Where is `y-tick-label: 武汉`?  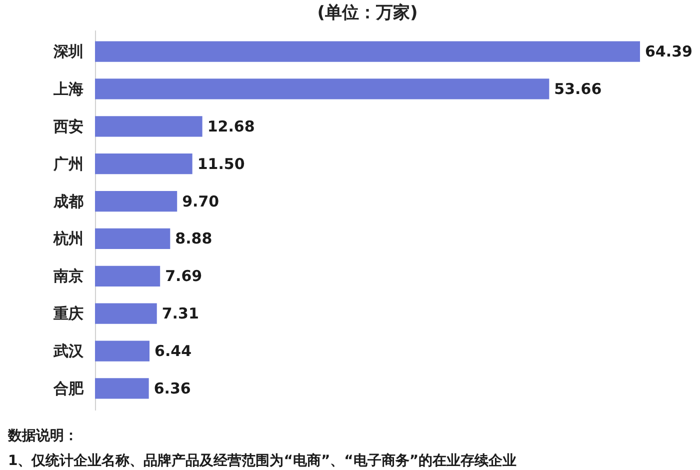 y-tick-label: 武汉 is located at coordinates (68, 351).